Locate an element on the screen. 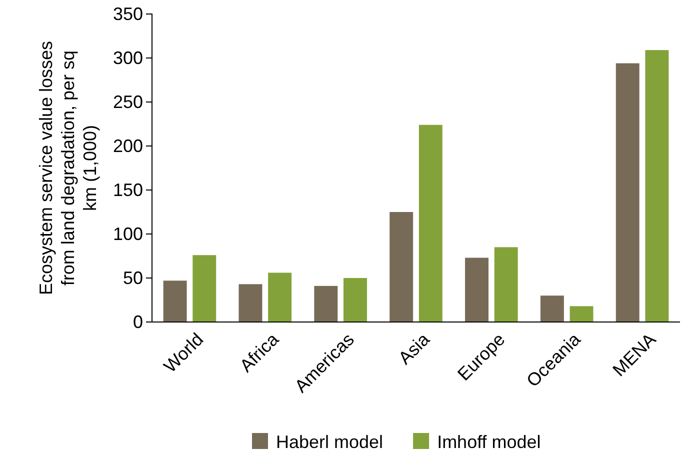 The height and width of the screenshot is (455, 690). y-tick-label: 150 is located at coordinates (127, 190).